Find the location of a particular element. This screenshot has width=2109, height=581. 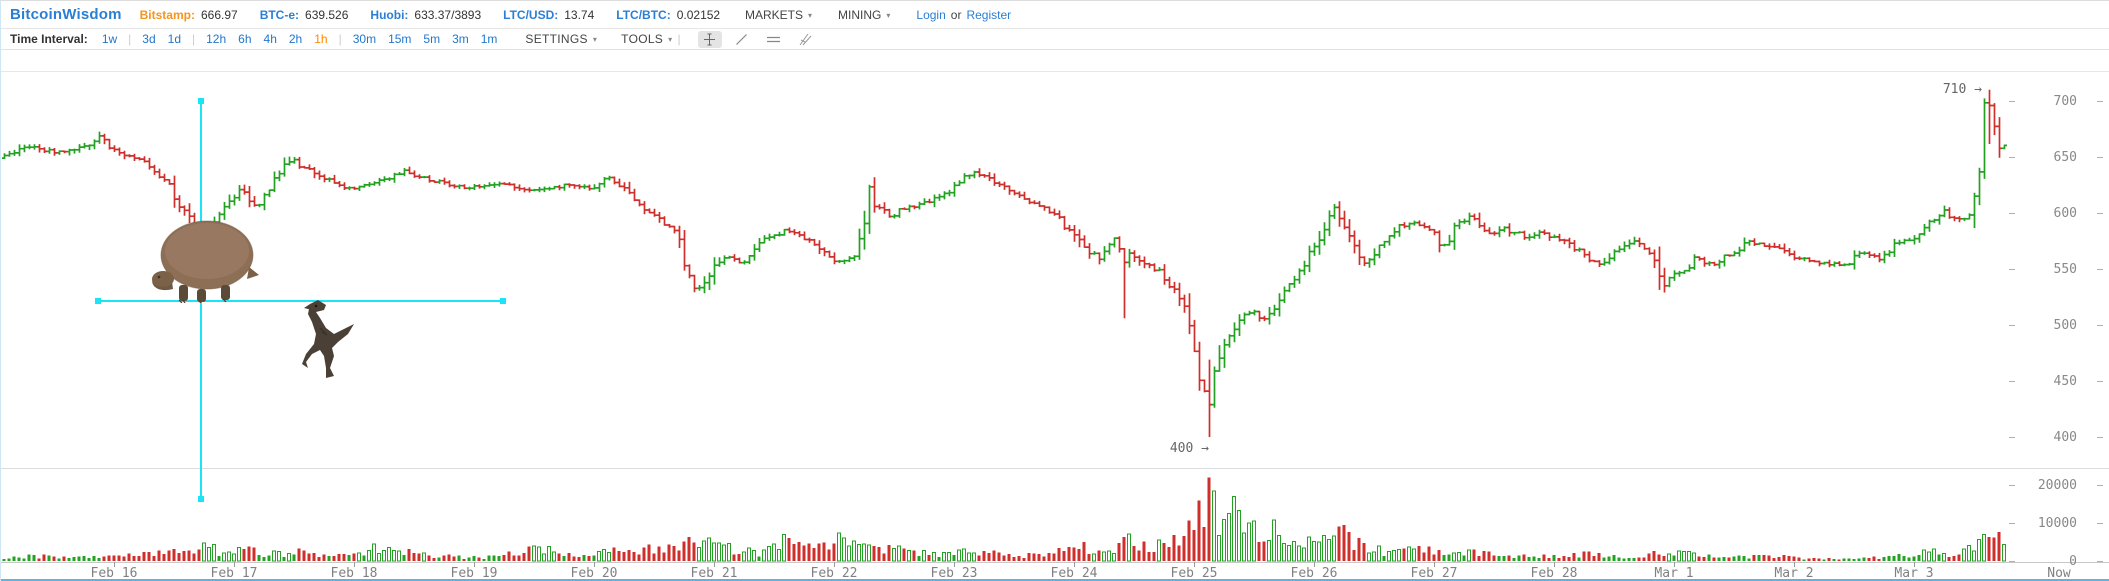

or-text: or is located at coordinates (956, 15).